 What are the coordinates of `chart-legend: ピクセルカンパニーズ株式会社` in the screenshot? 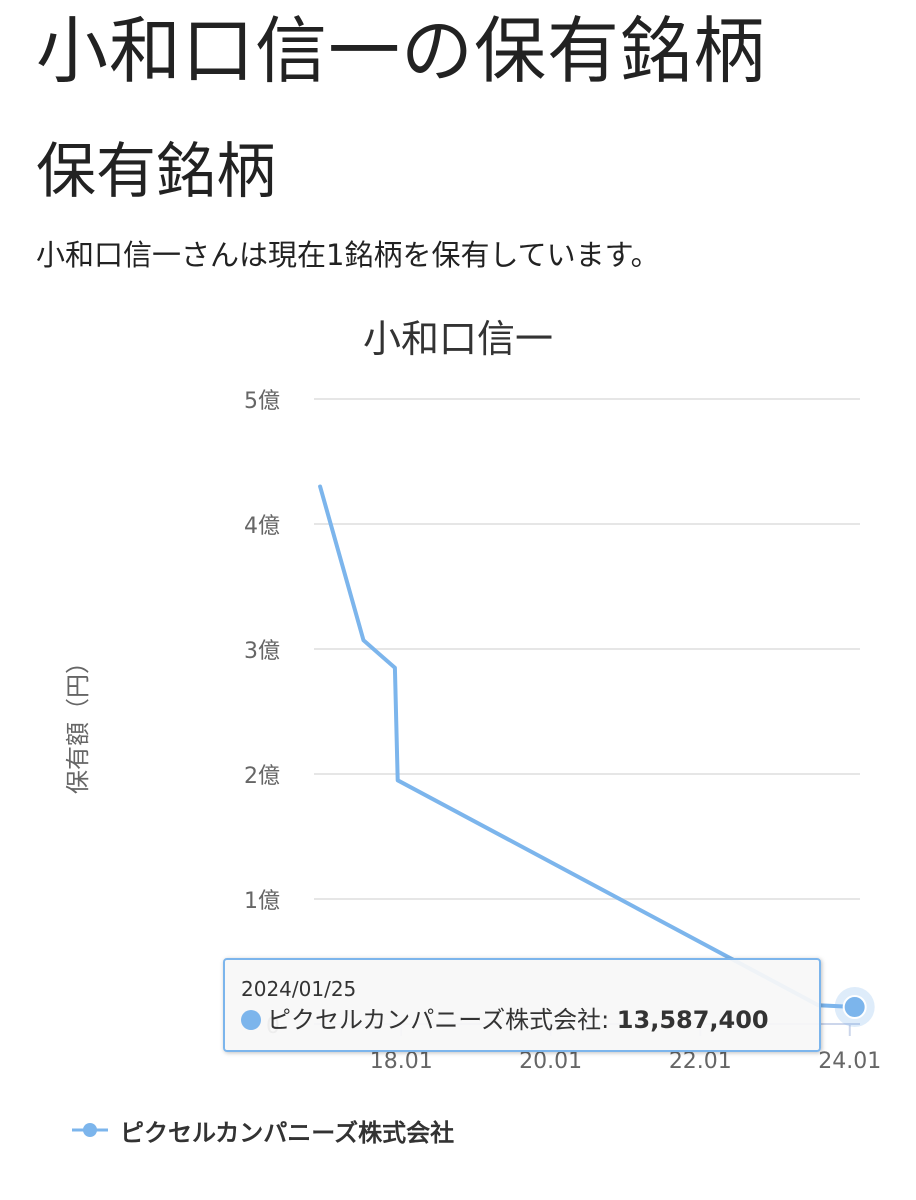 It's located at (263, 1130).